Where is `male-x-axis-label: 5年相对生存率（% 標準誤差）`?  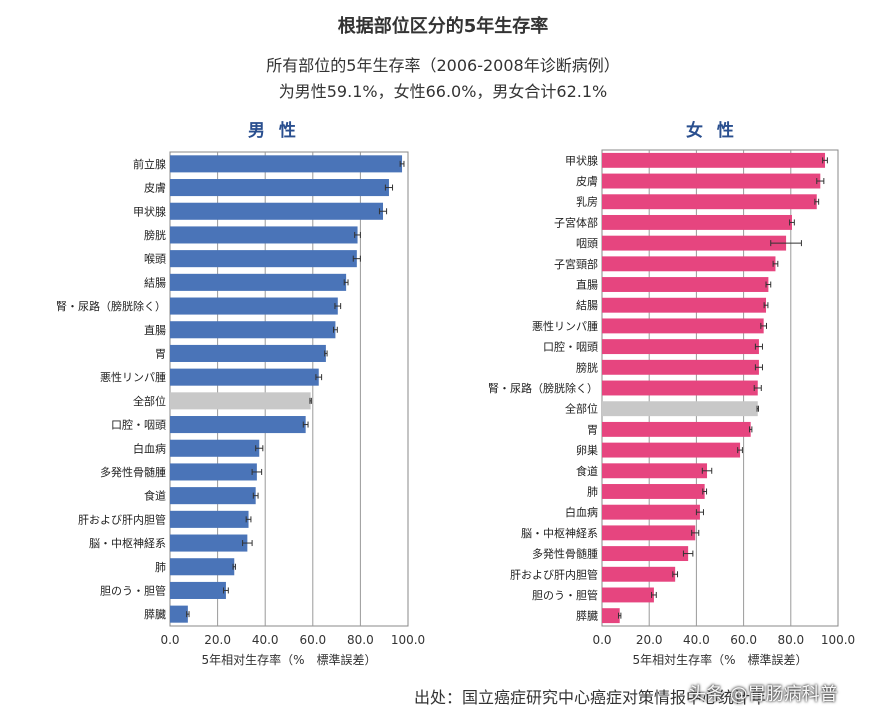 male-x-axis-label: 5年相对生存率（% 標準誤差） is located at coordinates (288, 659).